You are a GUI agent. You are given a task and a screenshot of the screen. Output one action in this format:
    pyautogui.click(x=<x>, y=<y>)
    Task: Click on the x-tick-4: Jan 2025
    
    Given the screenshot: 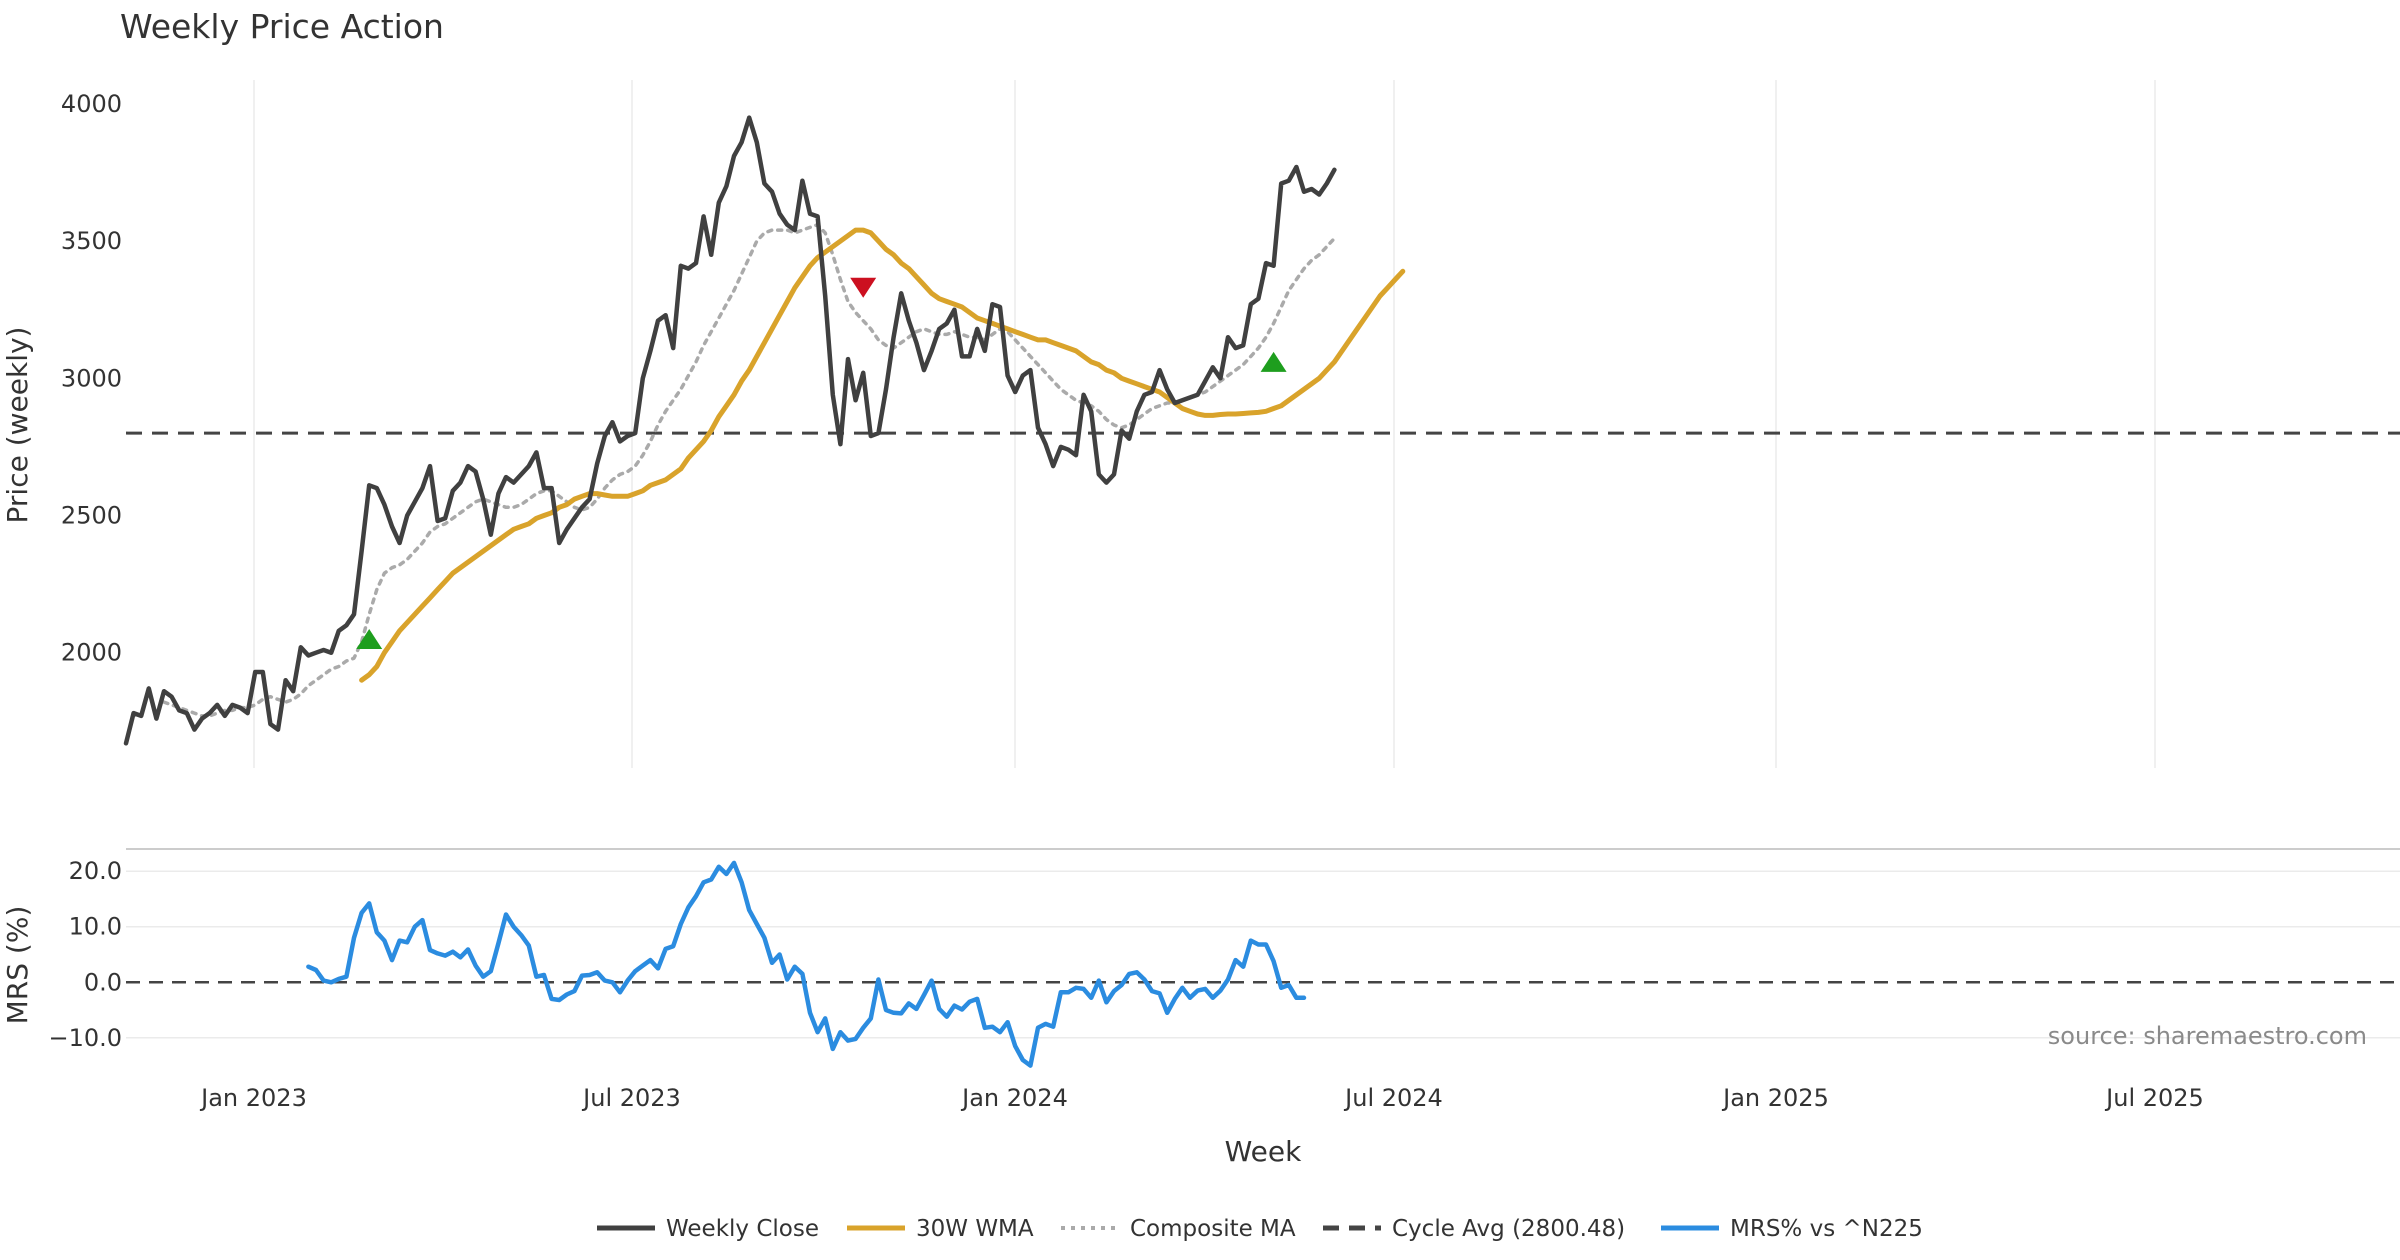 What is the action you would take?
    pyautogui.click(x=1775, y=1098)
    